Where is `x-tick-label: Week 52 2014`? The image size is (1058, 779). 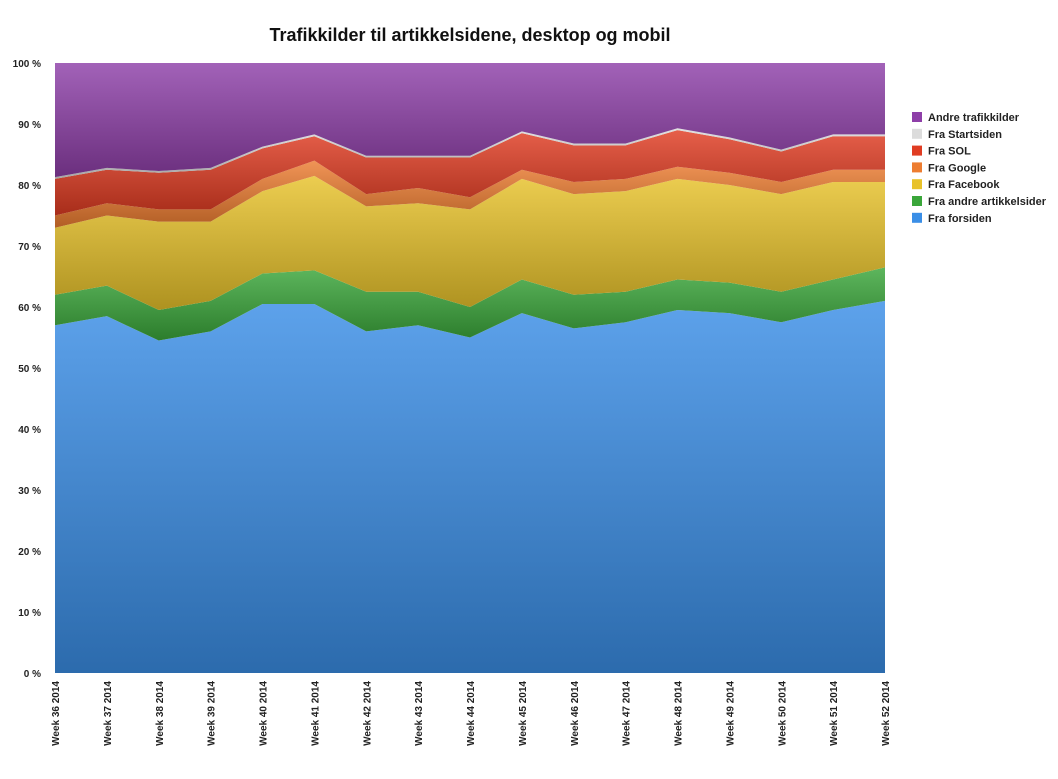
x-tick-label: Week 52 2014 is located at coordinates (886, 713).